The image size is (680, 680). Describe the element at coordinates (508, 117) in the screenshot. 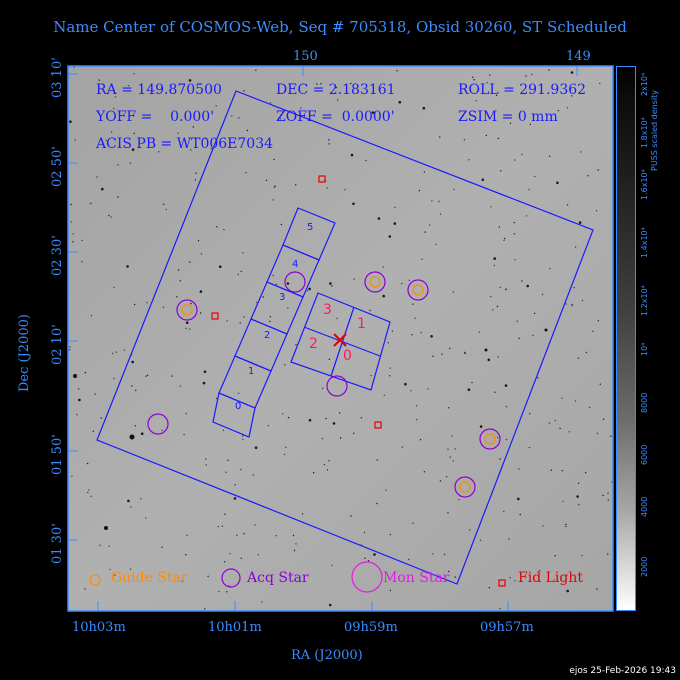

I see `info-zsim: ZSIM = 0 mm` at that location.